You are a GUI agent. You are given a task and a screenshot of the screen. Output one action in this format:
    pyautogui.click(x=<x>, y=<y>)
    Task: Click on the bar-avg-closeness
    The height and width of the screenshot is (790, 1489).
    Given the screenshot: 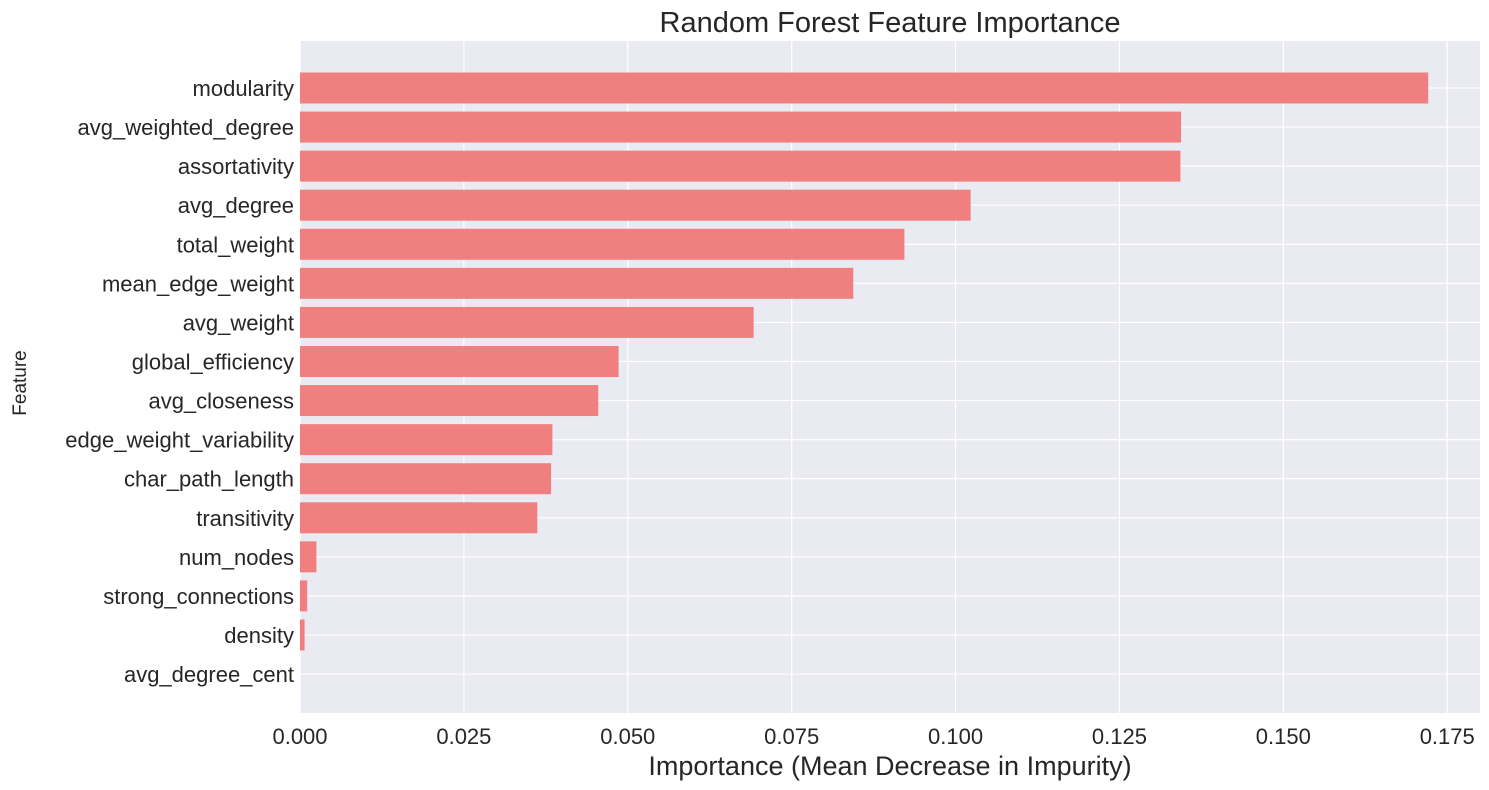 What is the action you would take?
    pyautogui.click(x=449, y=401)
    